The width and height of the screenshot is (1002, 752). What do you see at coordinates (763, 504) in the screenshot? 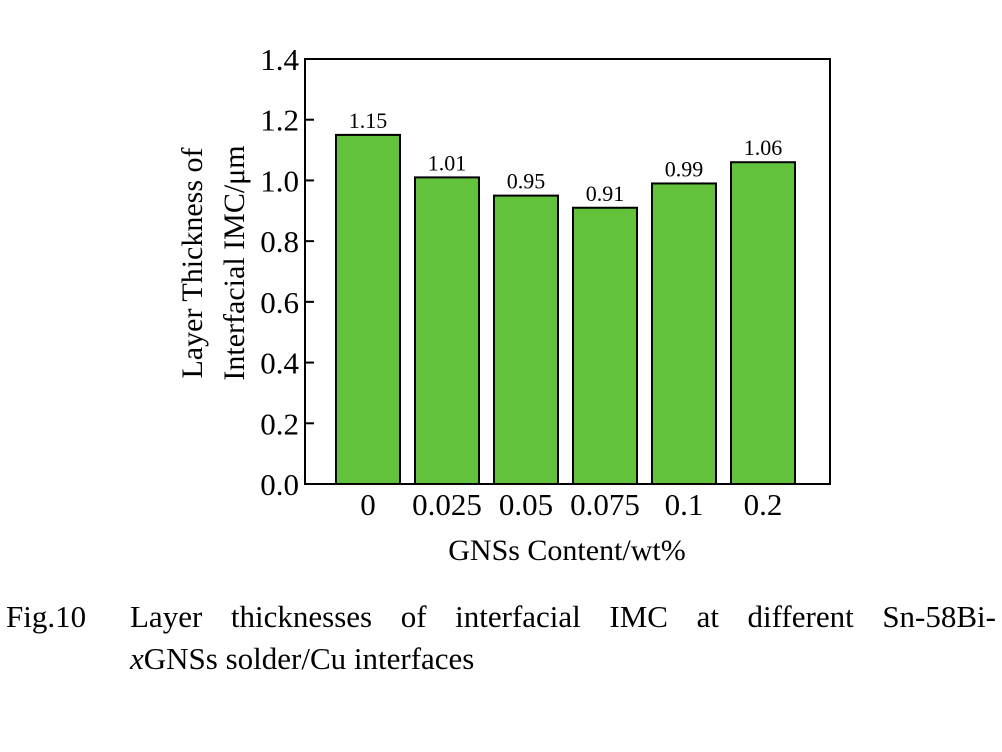
I see `x-tick-label: 0.2` at bounding box center [763, 504].